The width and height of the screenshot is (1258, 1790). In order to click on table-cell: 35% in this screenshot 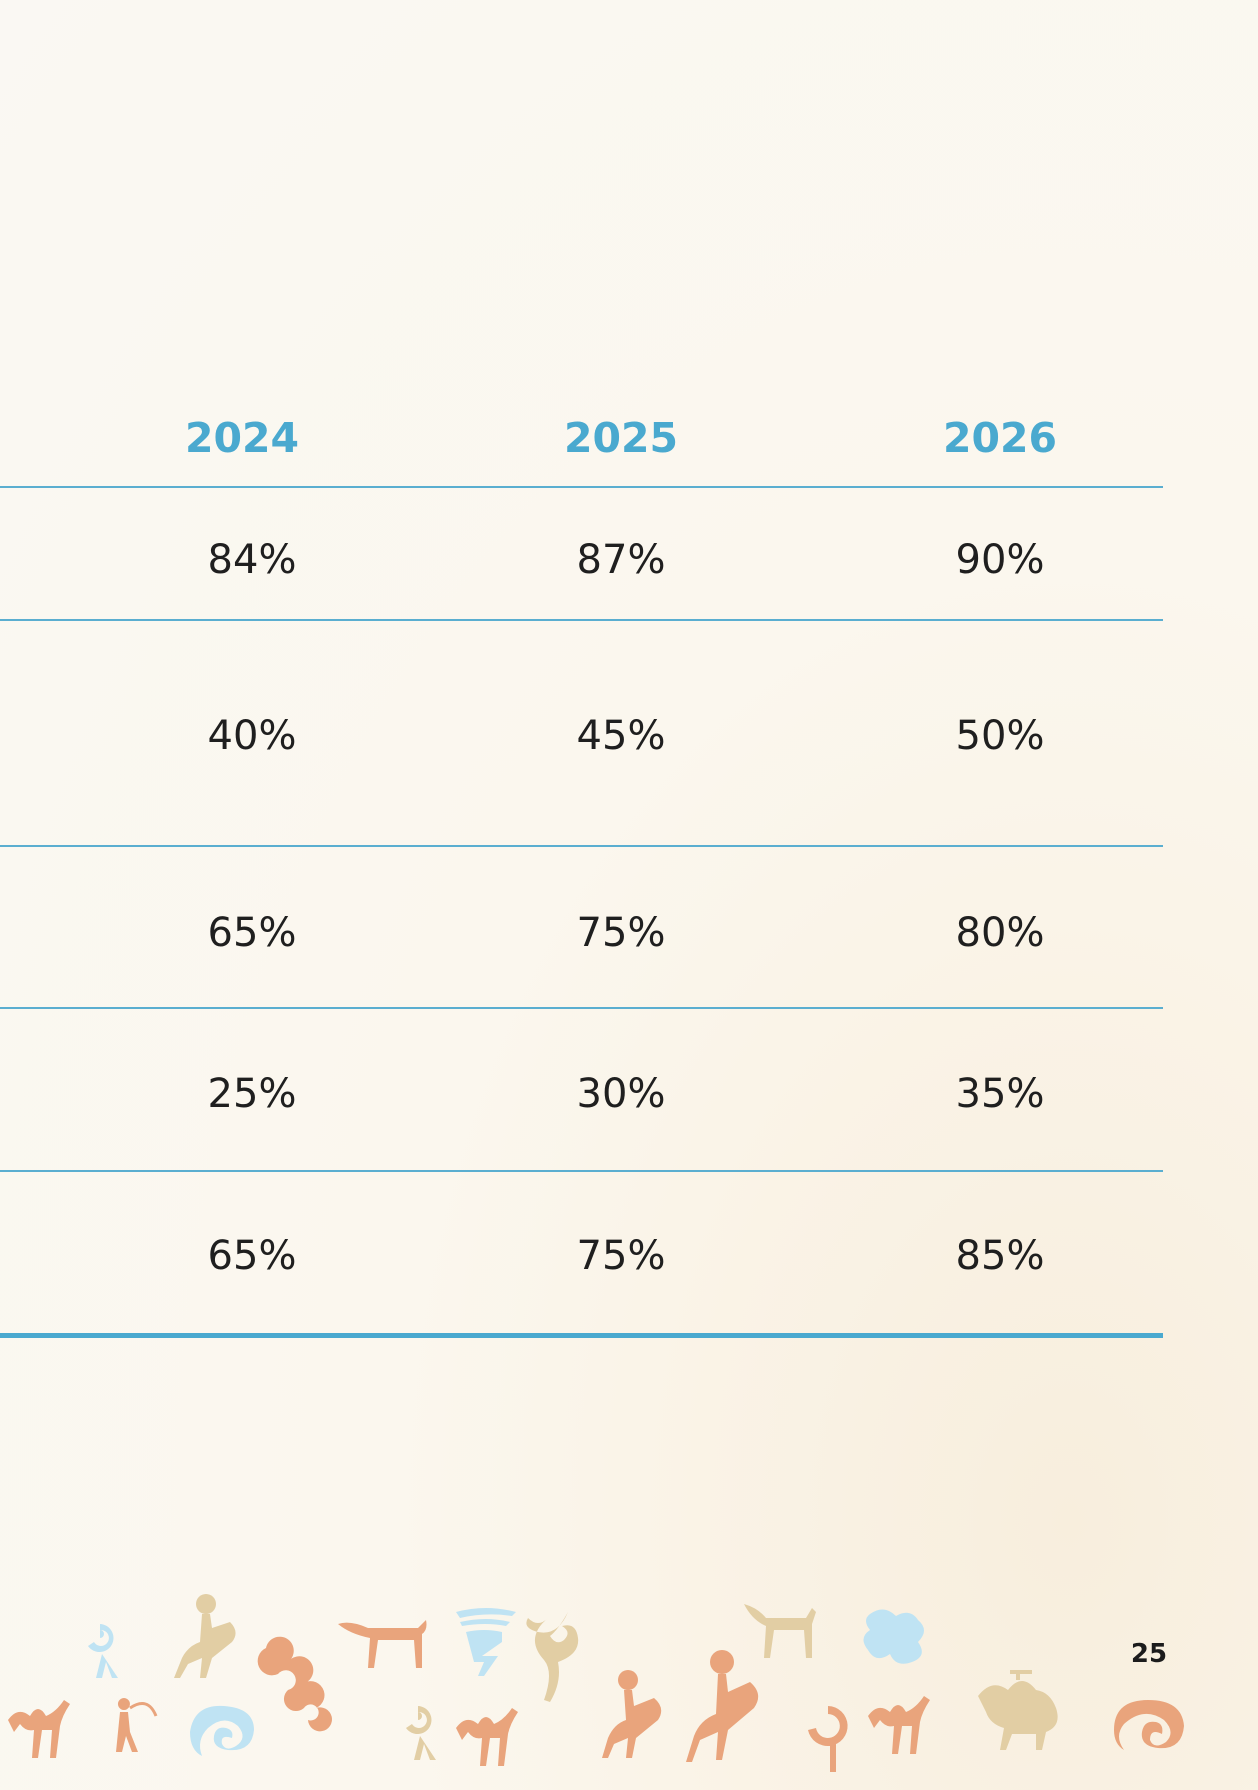, I will do `click(1000, 1094)`.